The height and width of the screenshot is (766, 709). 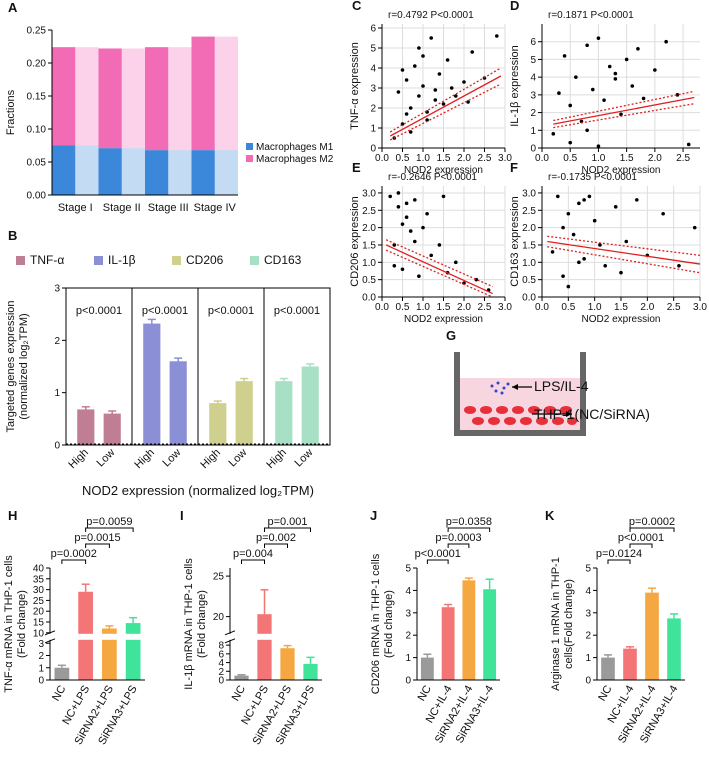 What do you see at coordinates (373, 515) in the screenshot?
I see `panel-letter: J` at bounding box center [373, 515].